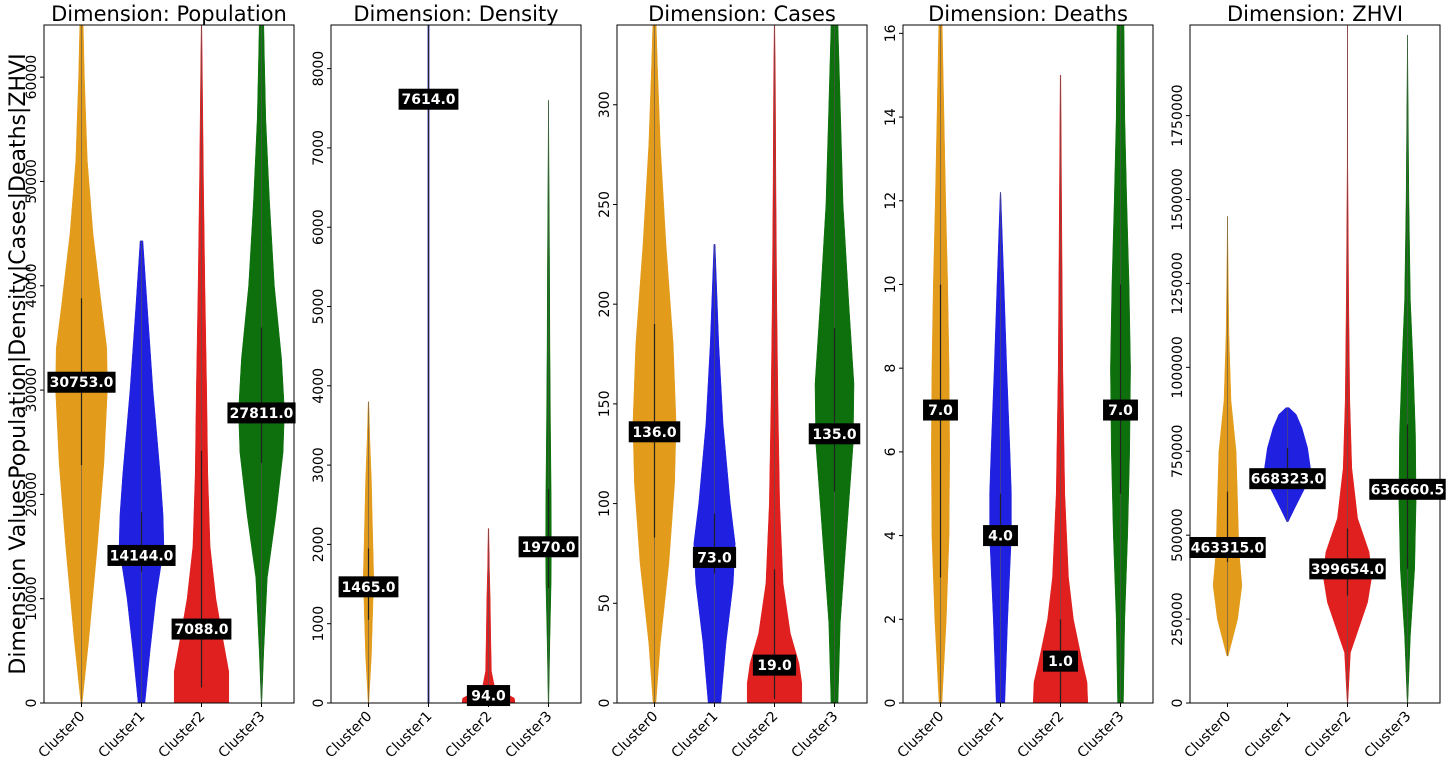  What do you see at coordinates (319, 148) in the screenshot?
I see `y-tick-label: 7000` at bounding box center [319, 148].